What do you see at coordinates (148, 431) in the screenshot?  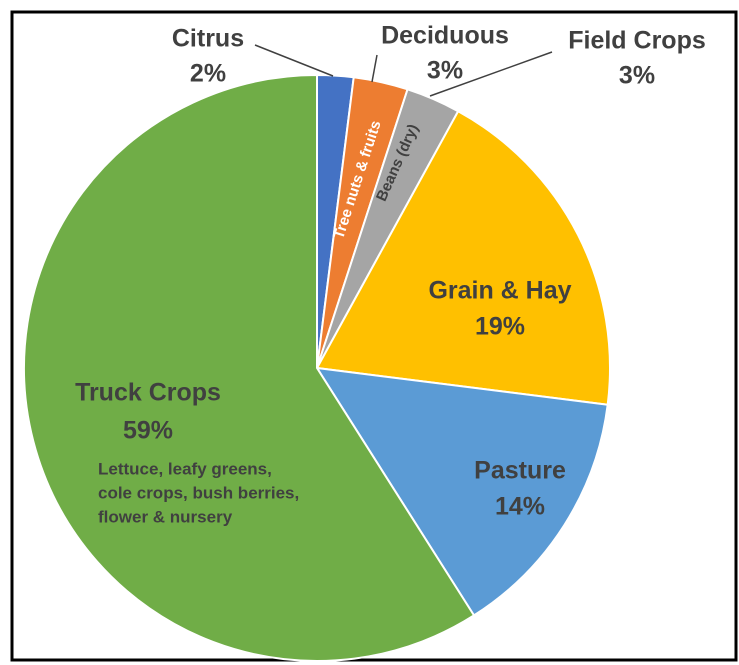 I see `value-label: 59%` at bounding box center [148, 431].